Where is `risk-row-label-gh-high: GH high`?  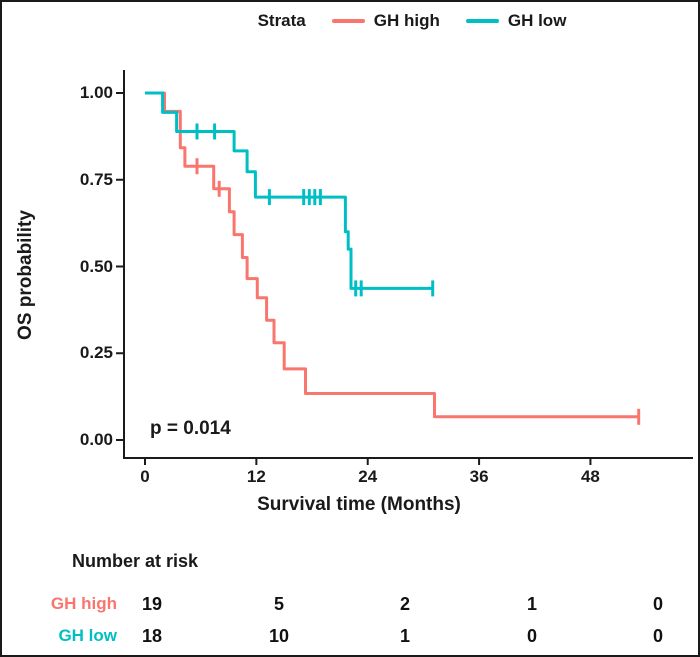 risk-row-label-gh-high: GH high is located at coordinates (83, 603).